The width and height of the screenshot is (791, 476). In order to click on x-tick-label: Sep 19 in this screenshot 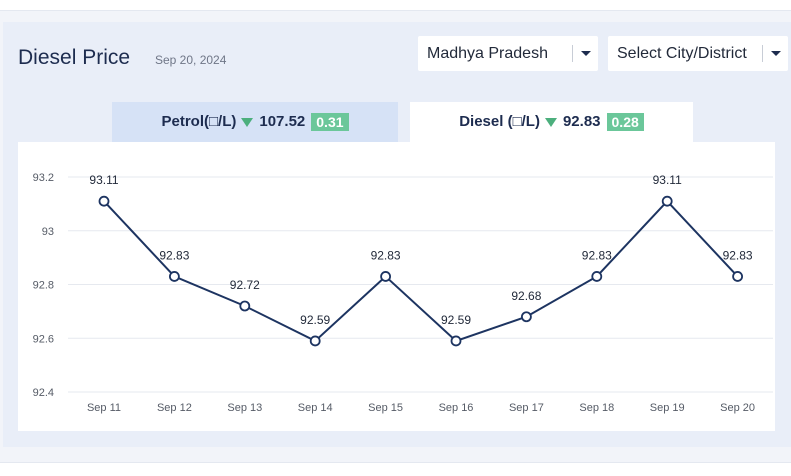, I will do `click(667, 408)`.